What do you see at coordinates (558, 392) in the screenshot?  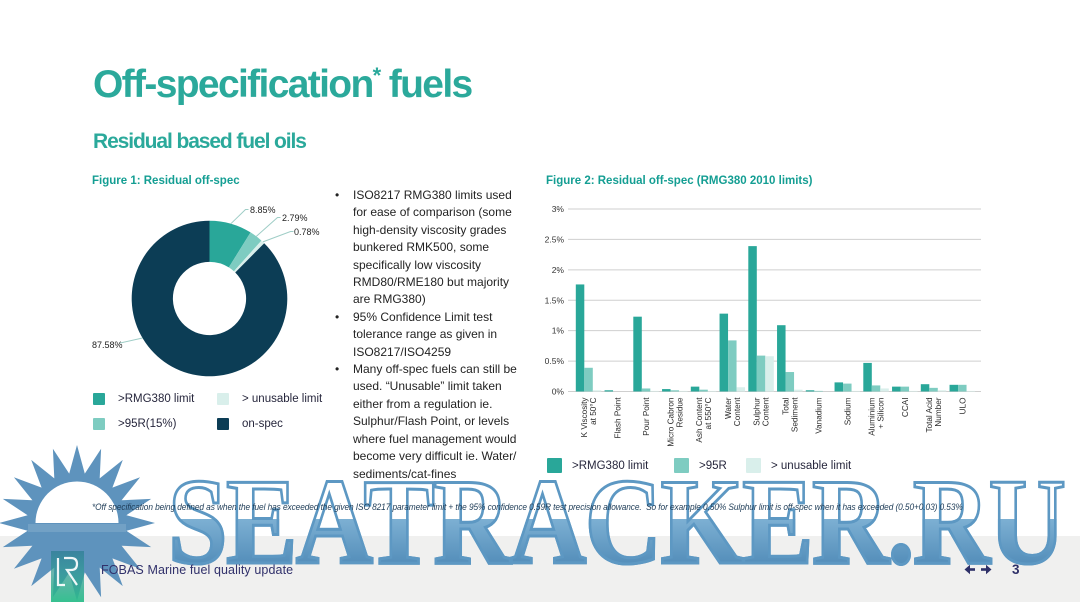 I see `svg-text: 0%` at bounding box center [558, 392].